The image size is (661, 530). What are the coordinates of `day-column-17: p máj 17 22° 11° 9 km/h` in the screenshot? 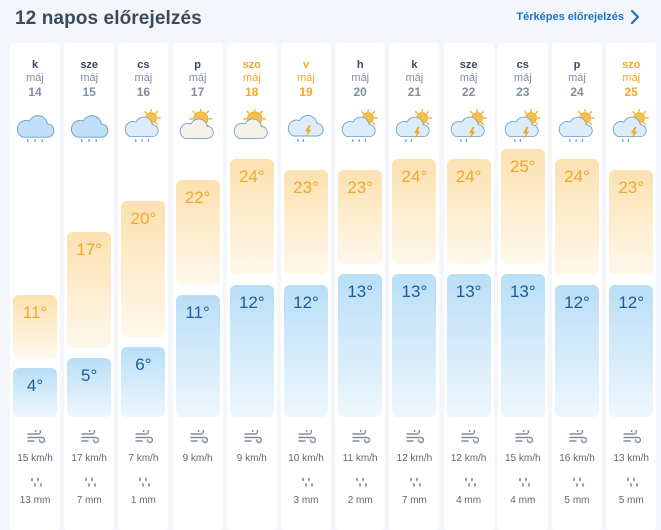 It's located at (197, 286).